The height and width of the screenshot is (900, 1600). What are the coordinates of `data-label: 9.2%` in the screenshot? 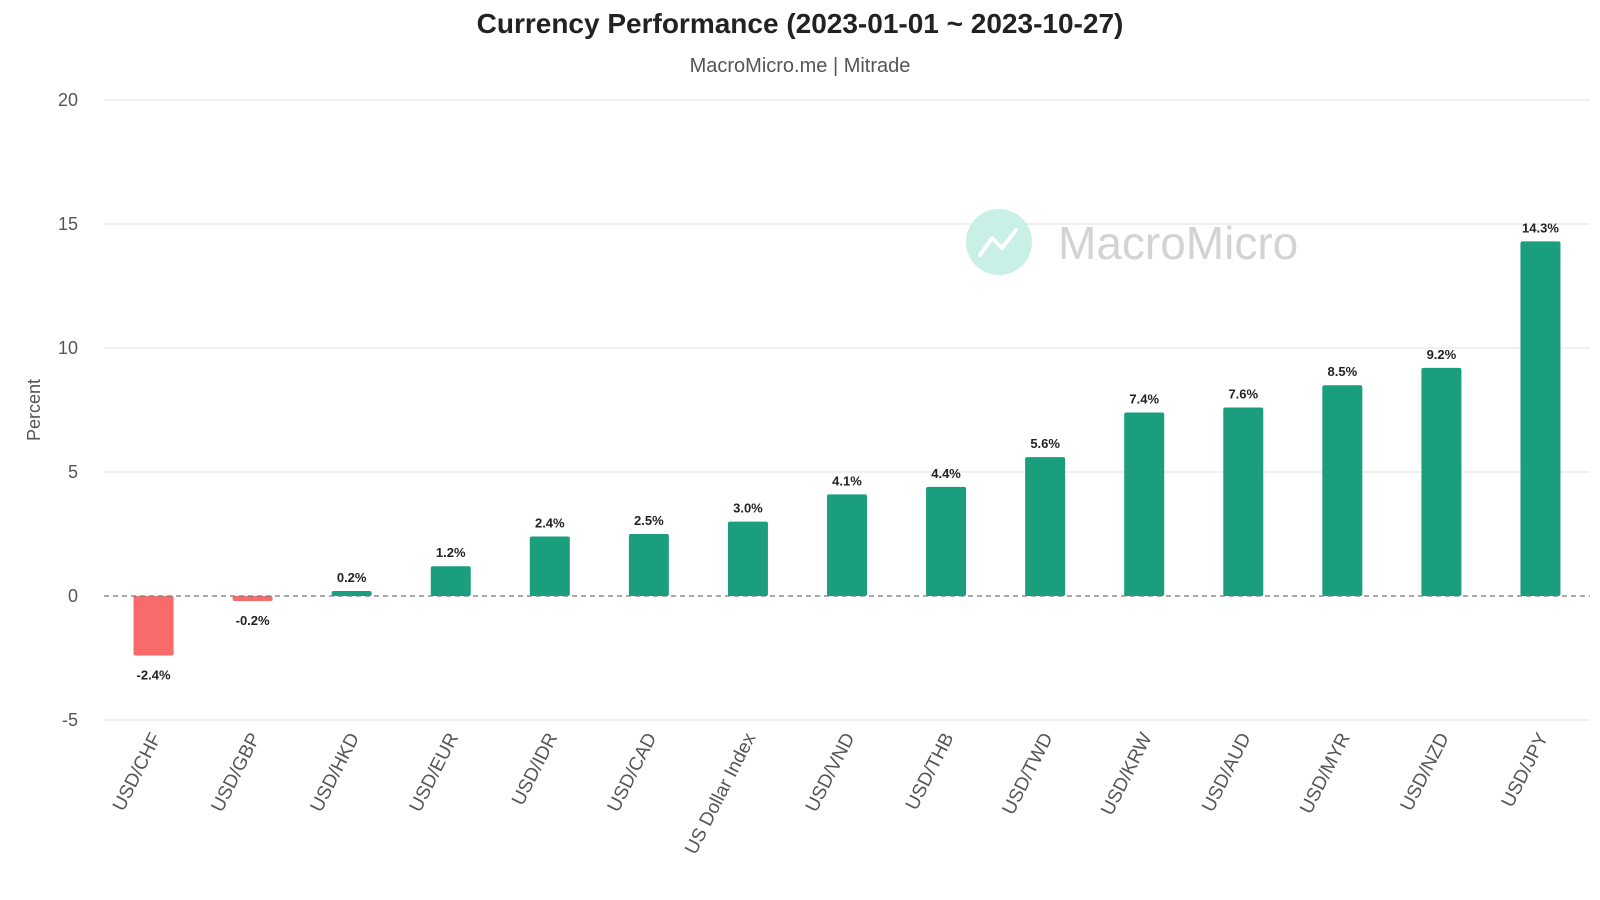 It's located at (1442, 354).